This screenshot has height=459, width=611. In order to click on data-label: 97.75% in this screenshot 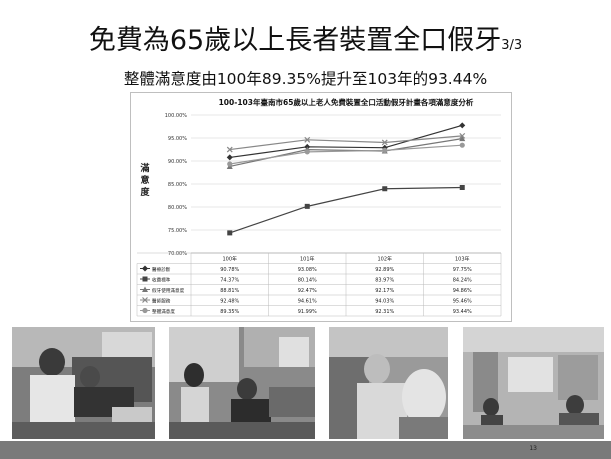, I will do `click(462, 270)`.